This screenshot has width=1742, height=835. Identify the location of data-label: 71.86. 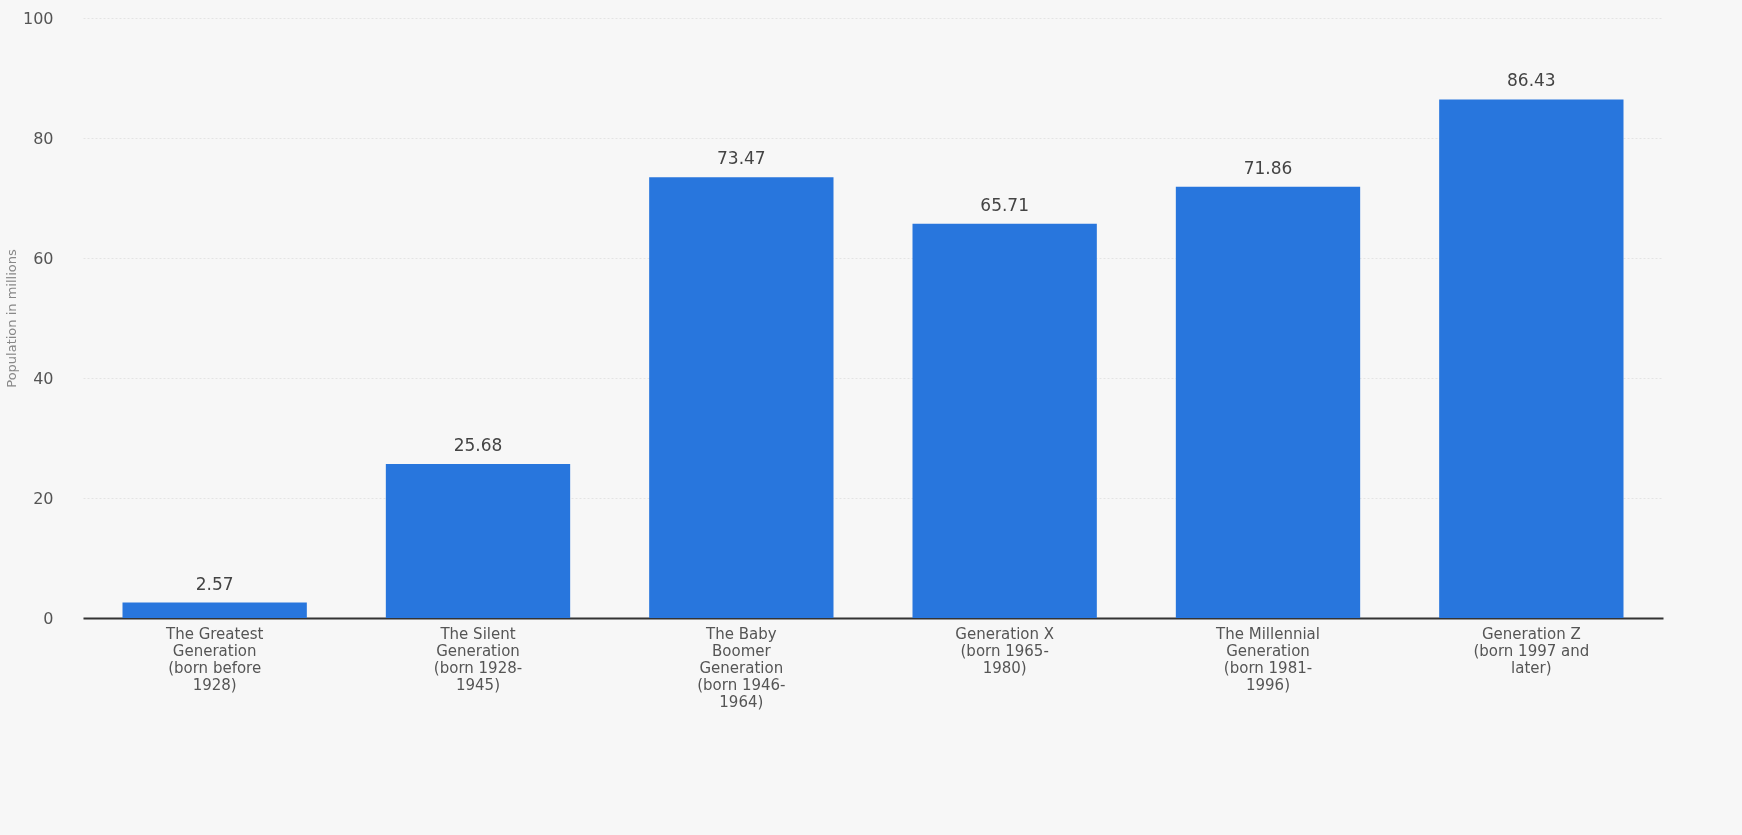
(1268, 167).